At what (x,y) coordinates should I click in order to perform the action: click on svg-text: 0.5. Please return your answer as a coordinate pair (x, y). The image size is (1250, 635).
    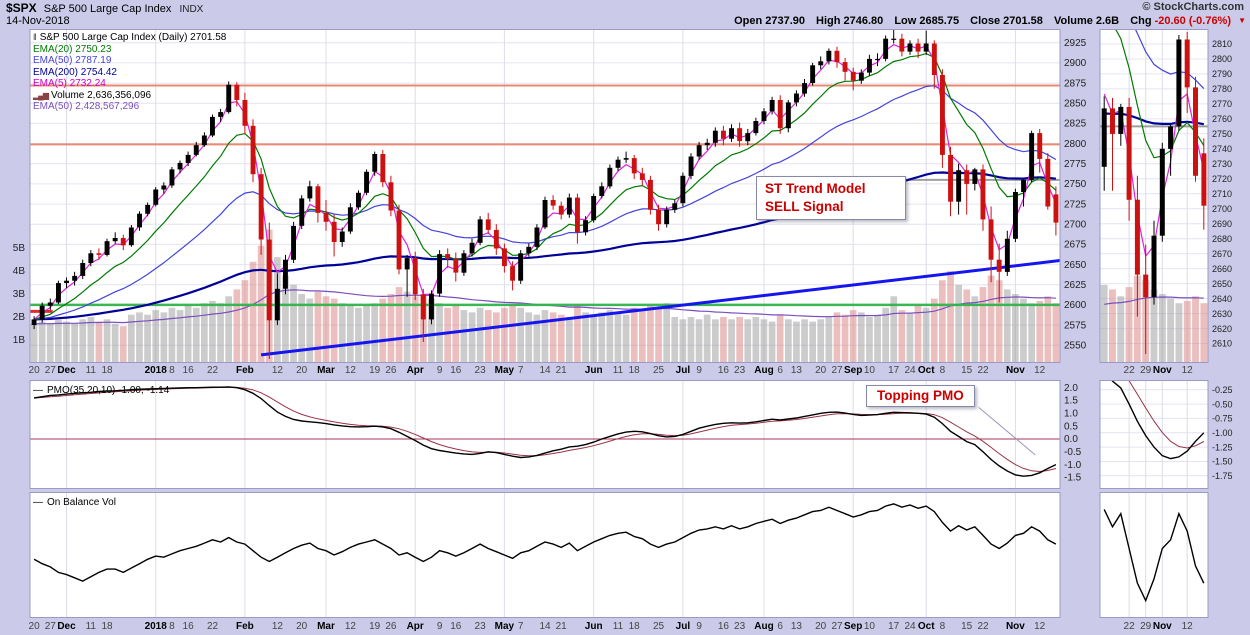
    Looking at the image, I should click on (1071, 426).